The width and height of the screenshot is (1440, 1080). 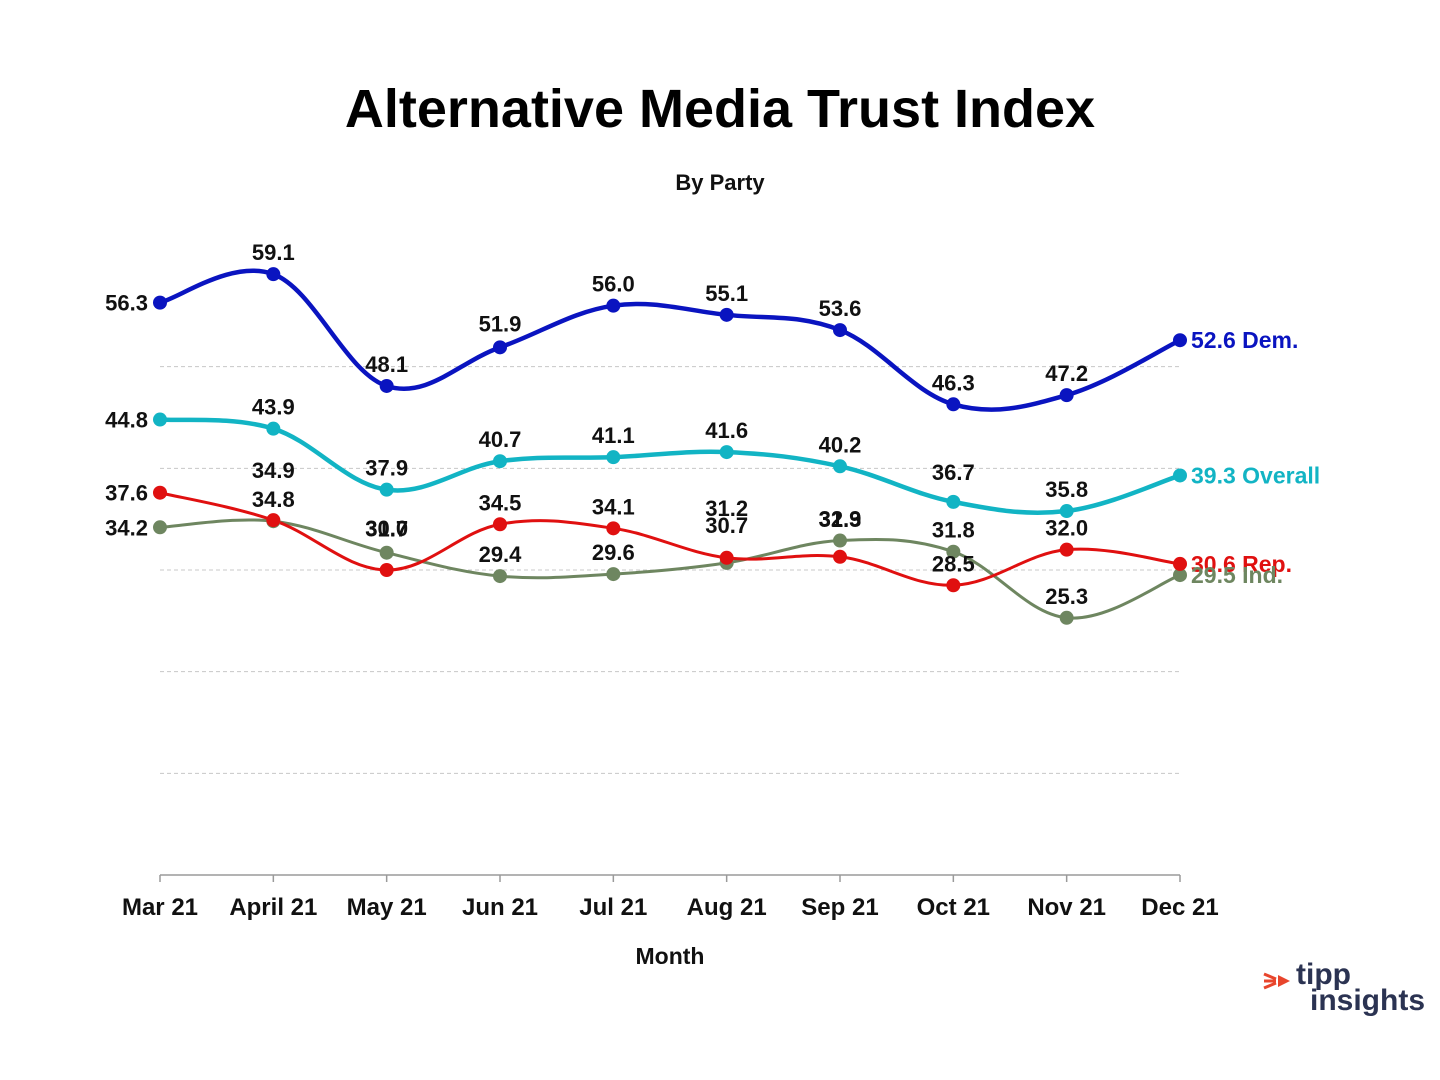 I want to click on data-label: 31.7, so click(x=386, y=529).